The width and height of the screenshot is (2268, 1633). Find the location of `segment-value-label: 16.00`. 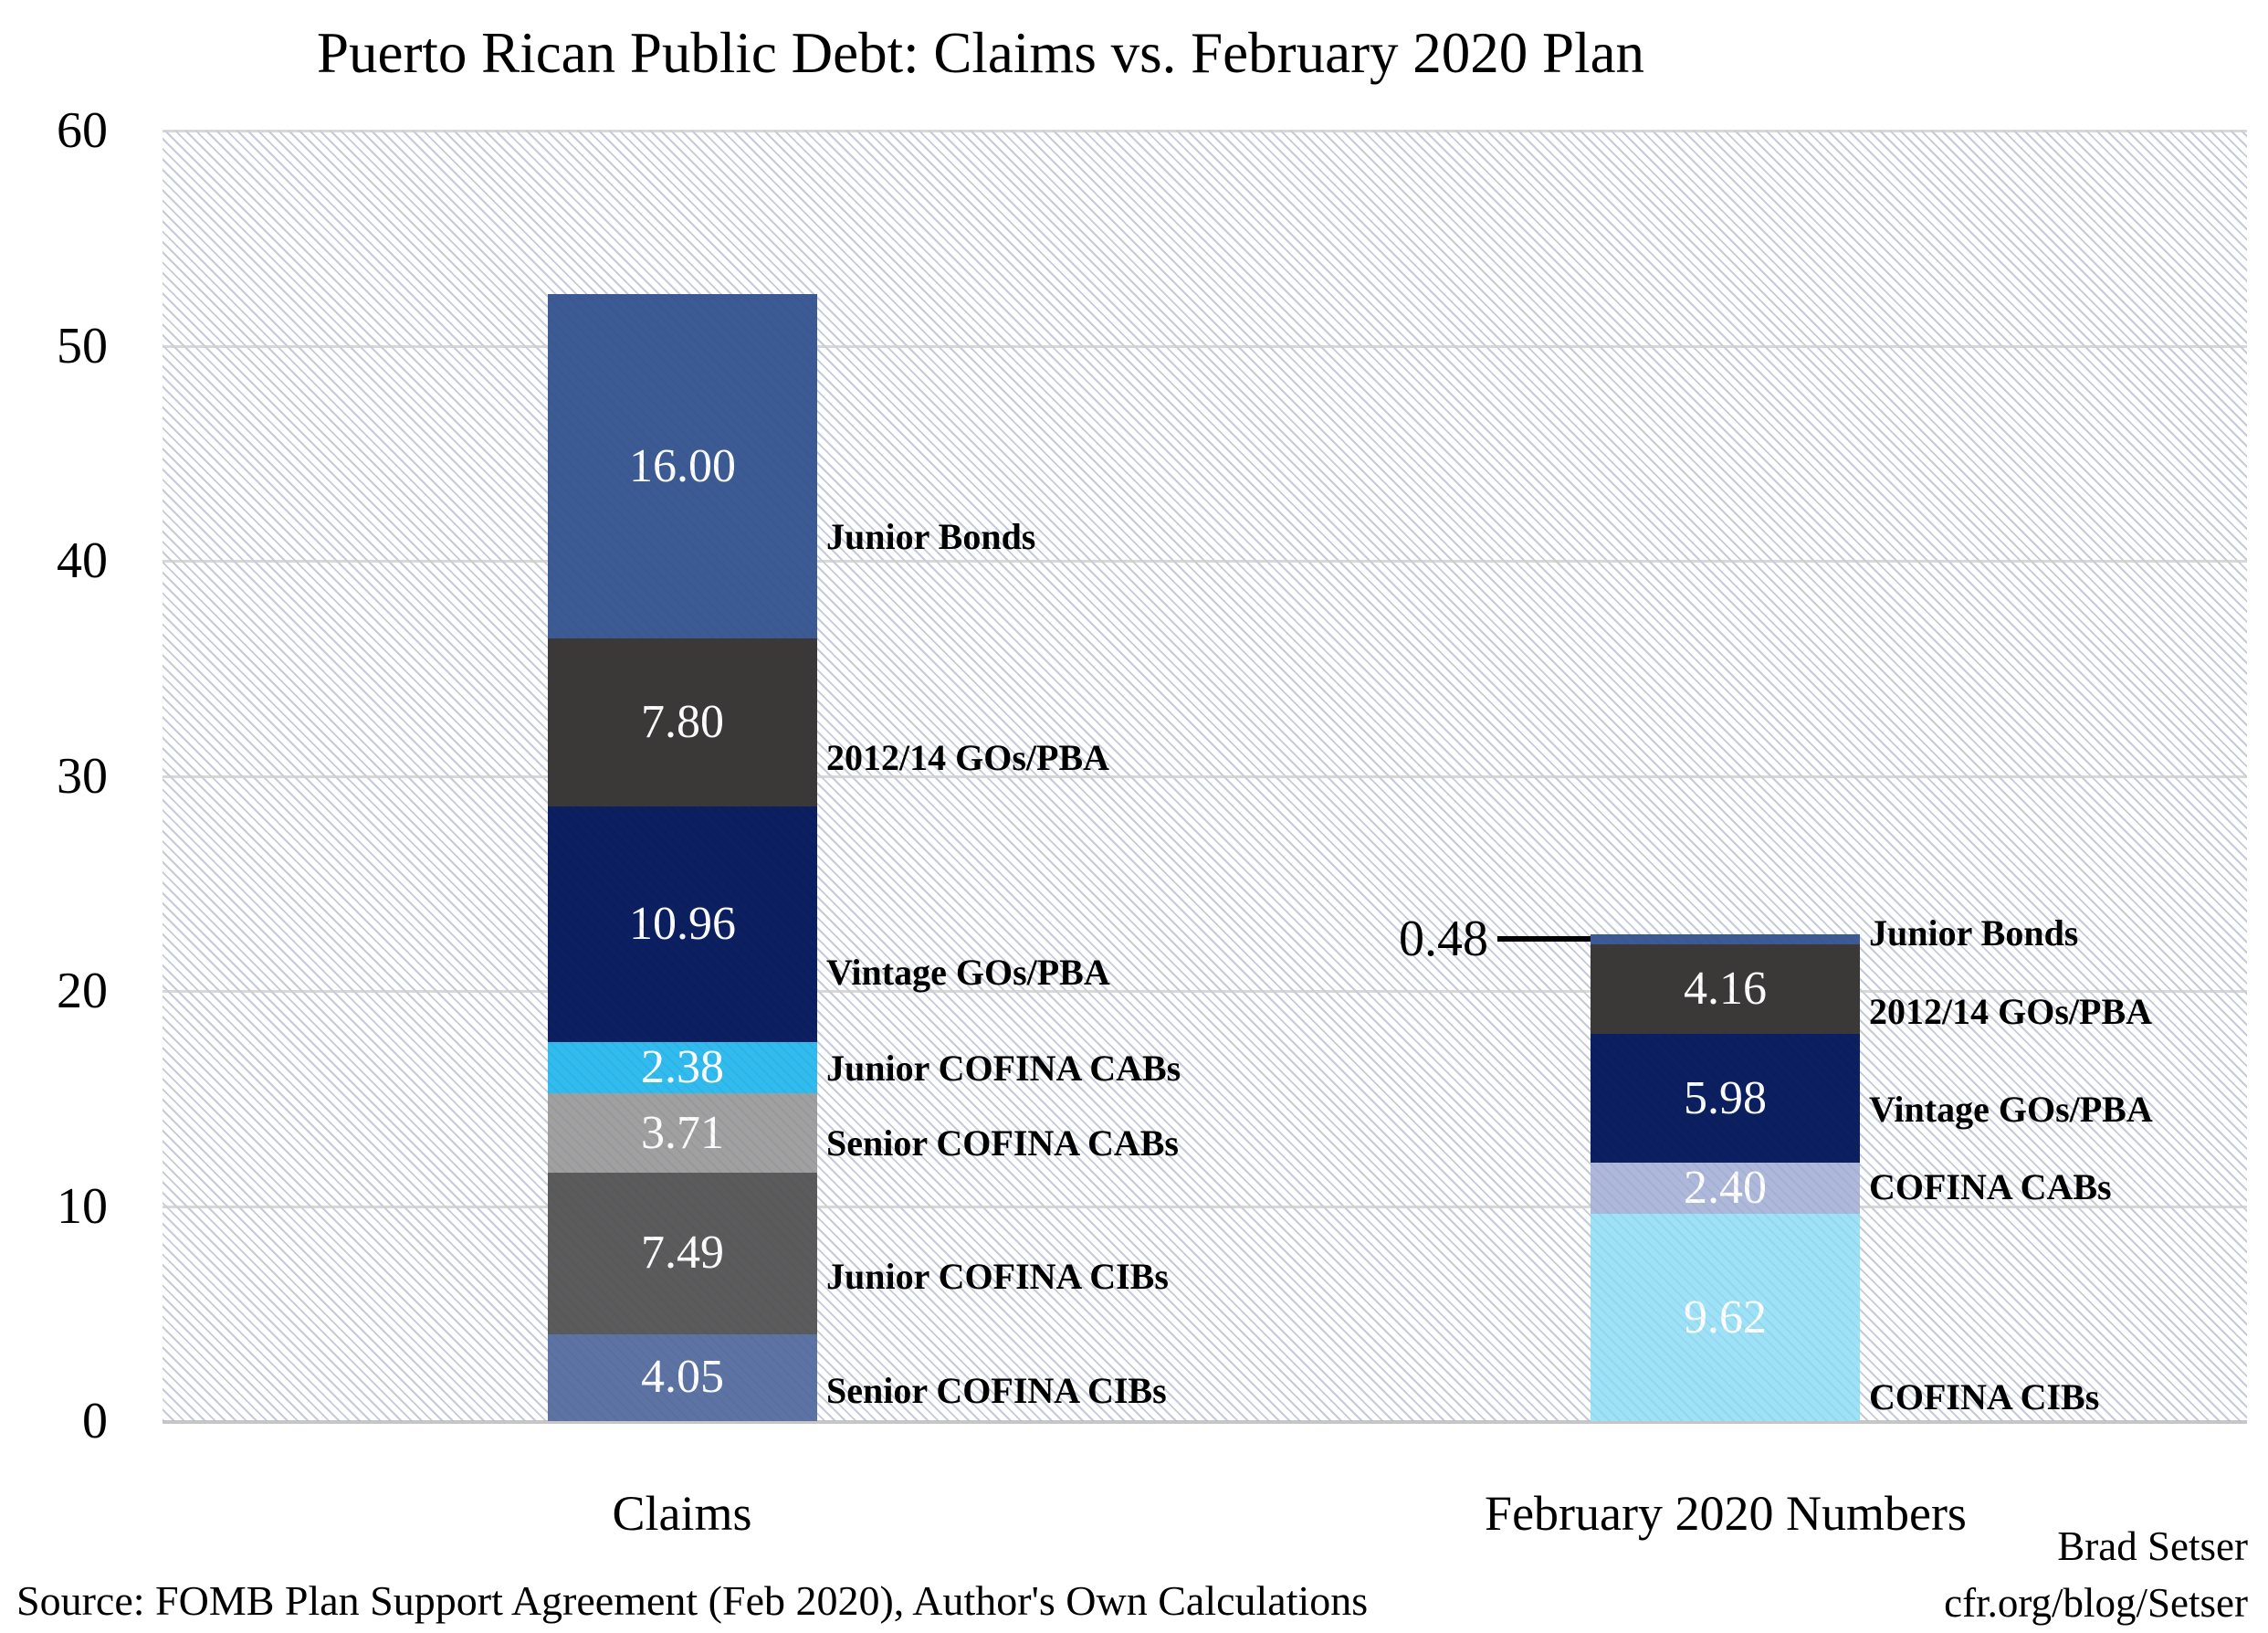

segment-value-label: 16.00 is located at coordinates (683, 465).